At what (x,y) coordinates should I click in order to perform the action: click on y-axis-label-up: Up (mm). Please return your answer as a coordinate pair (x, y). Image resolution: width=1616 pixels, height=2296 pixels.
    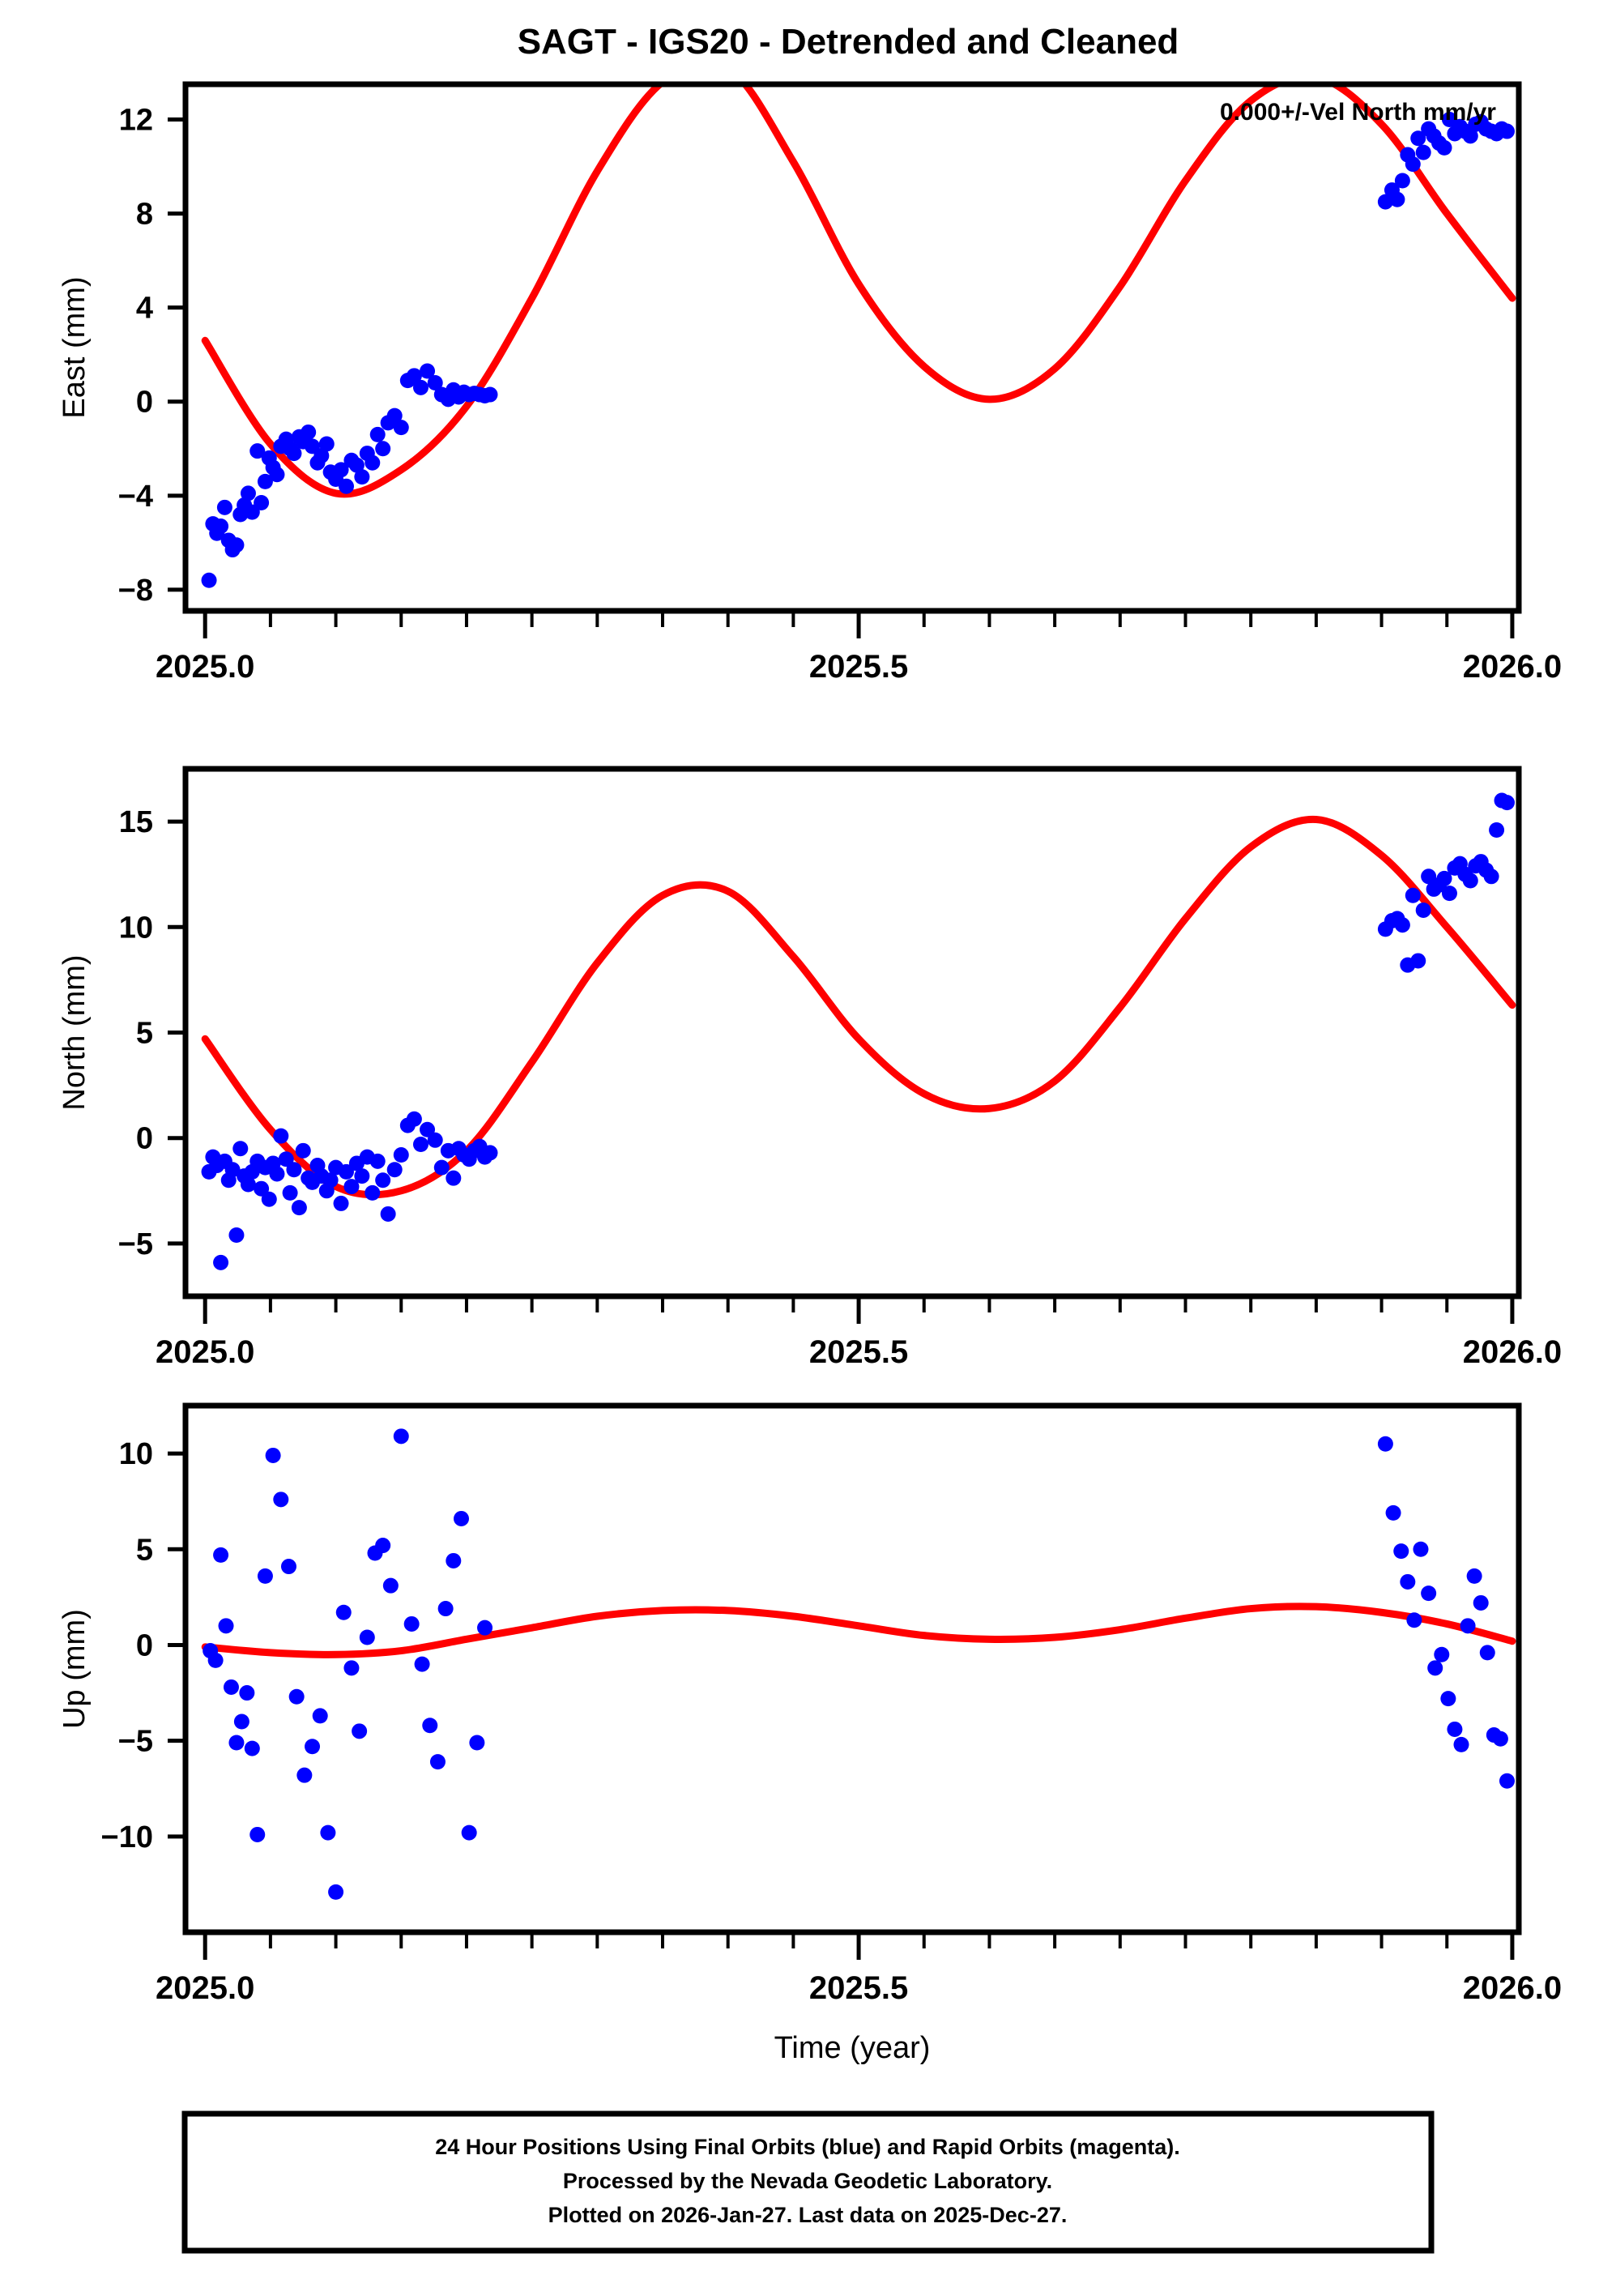
    Looking at the image, I should click on (75, 1669).